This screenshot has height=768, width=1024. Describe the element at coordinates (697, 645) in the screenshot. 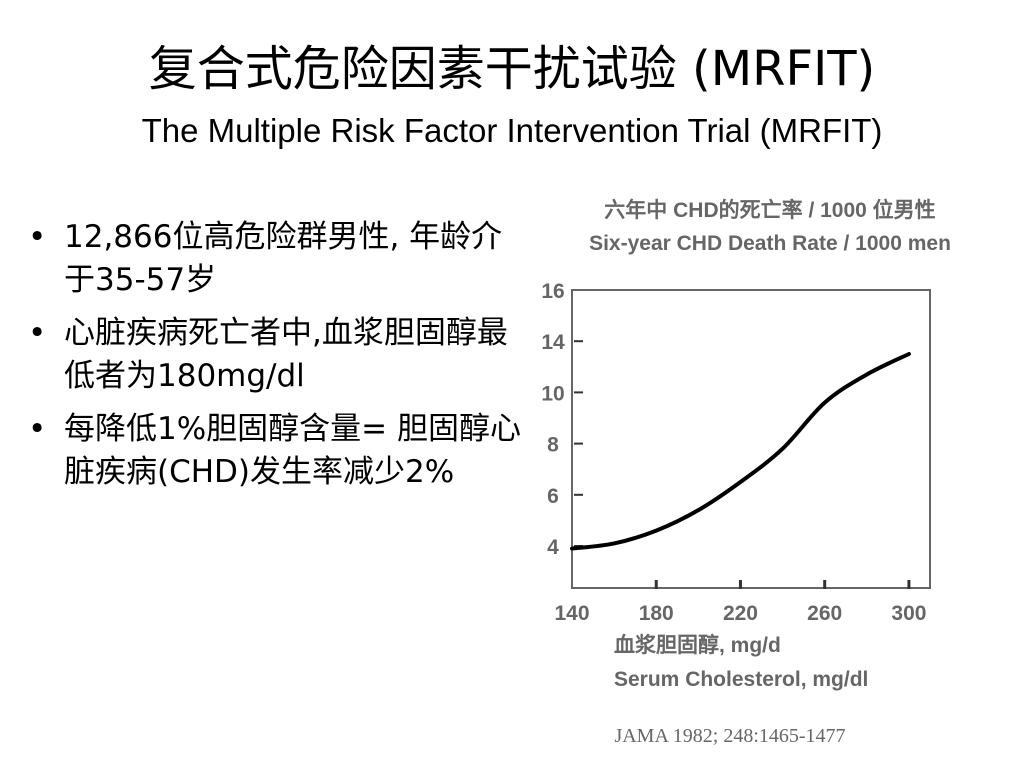

I see `x-axis-label-chinese: 血浆胆固醇, mg/d` at that location.